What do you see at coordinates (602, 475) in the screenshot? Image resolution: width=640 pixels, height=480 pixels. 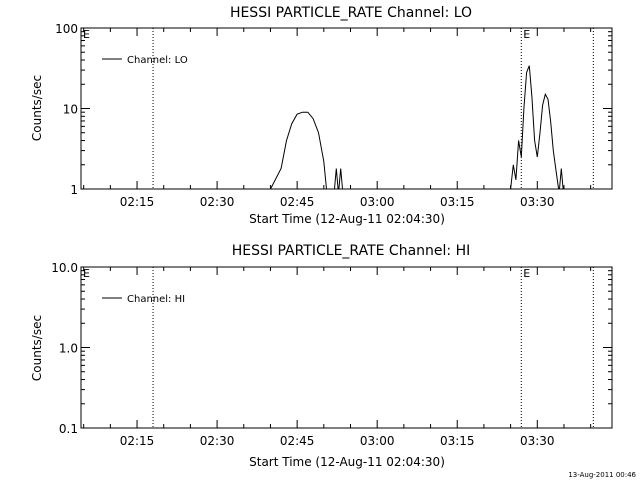 I see `footer-timestamp: 13-Aug-2011 00:46` at bounding box center [602, 475].